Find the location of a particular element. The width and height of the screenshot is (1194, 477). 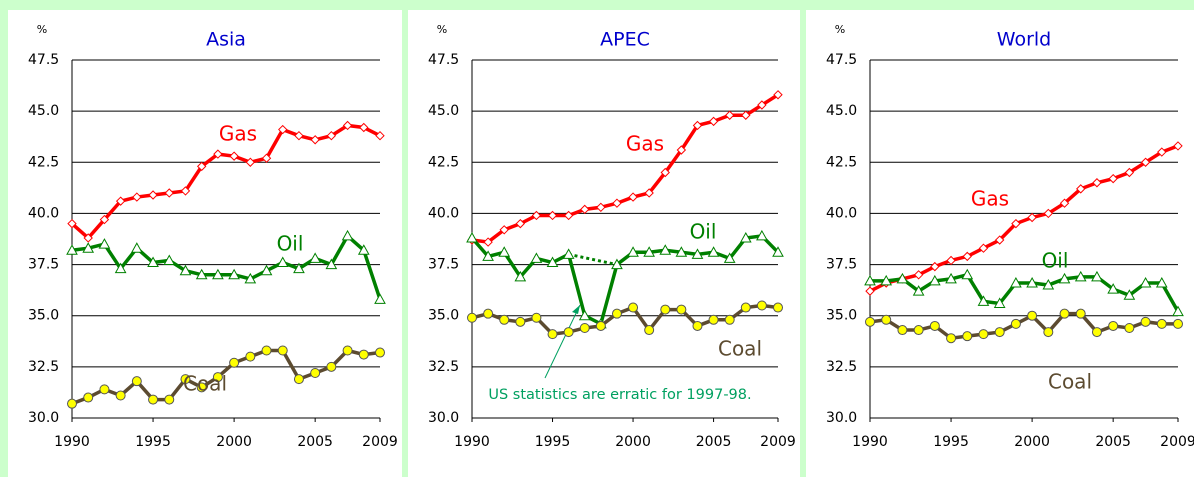

chart-title: Asia is located at coordinates (226, 40).